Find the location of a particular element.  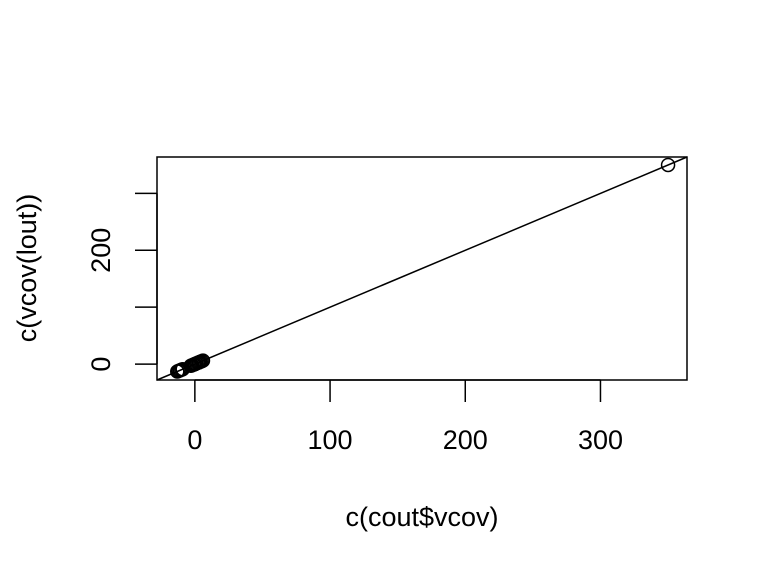

x-axis-label: c(cout$vcov) is located at coordinates (421, 517).